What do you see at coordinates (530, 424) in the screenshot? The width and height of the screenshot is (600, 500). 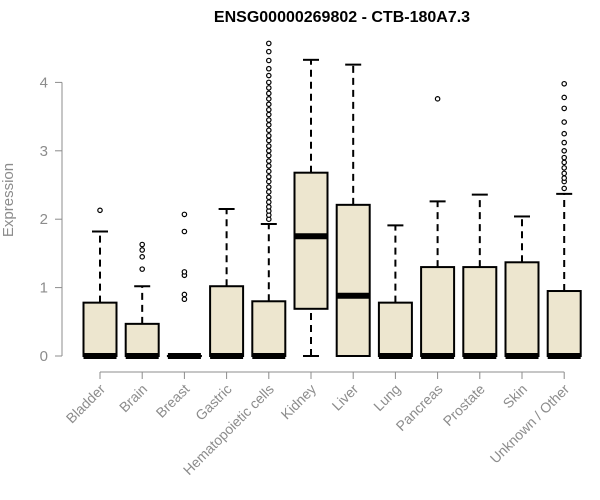 I see `x-tick-label: Unknown / Other` at bounding box center [530, 424].